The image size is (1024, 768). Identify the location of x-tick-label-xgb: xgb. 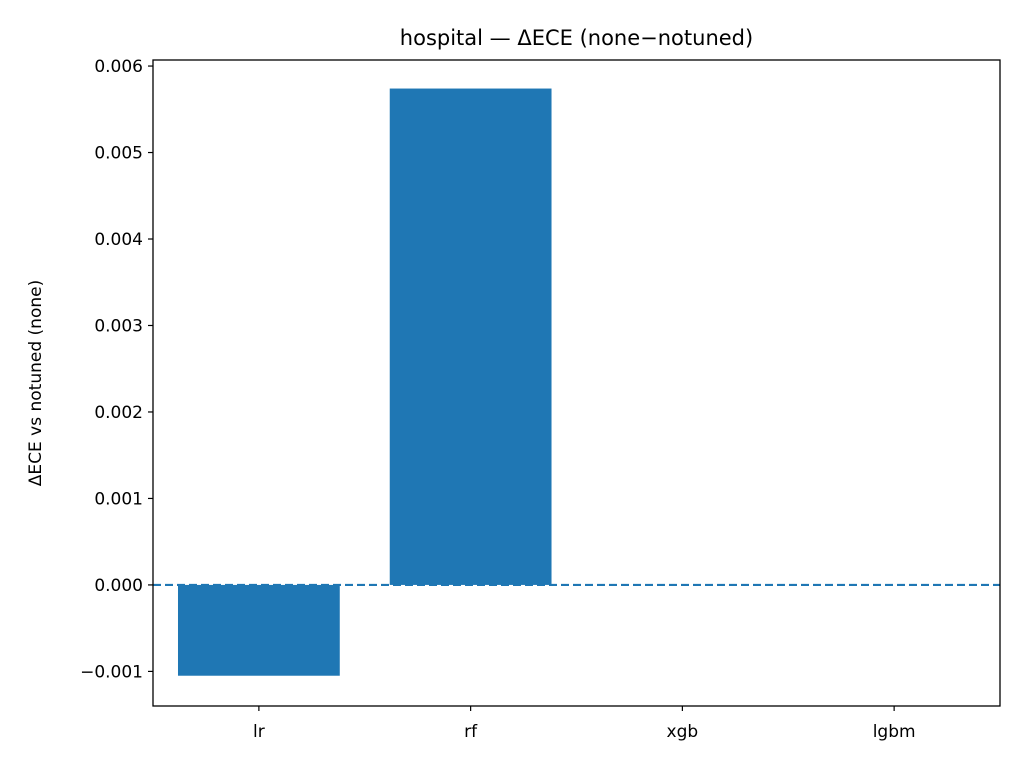
(683, 732).